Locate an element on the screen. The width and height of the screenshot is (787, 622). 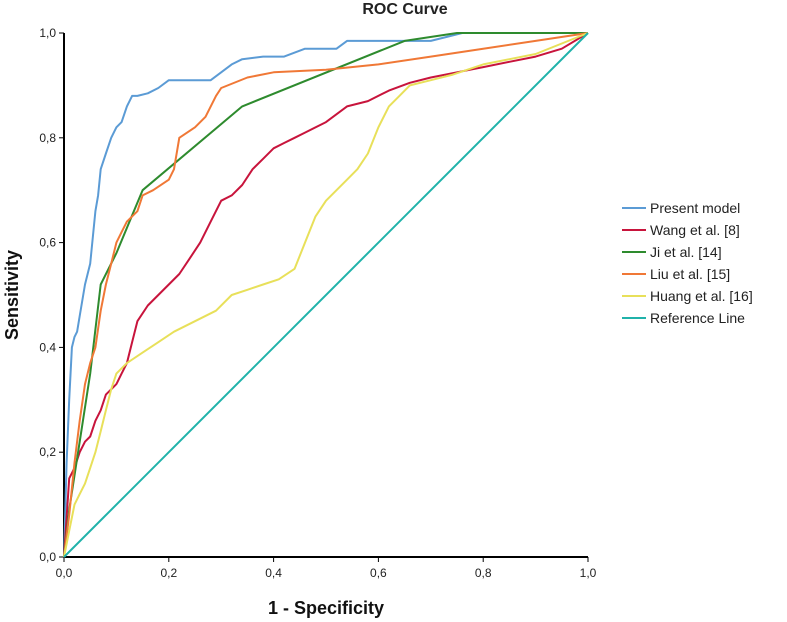
y-axis-title: Sensitivity is located at coordinates (12, 295).